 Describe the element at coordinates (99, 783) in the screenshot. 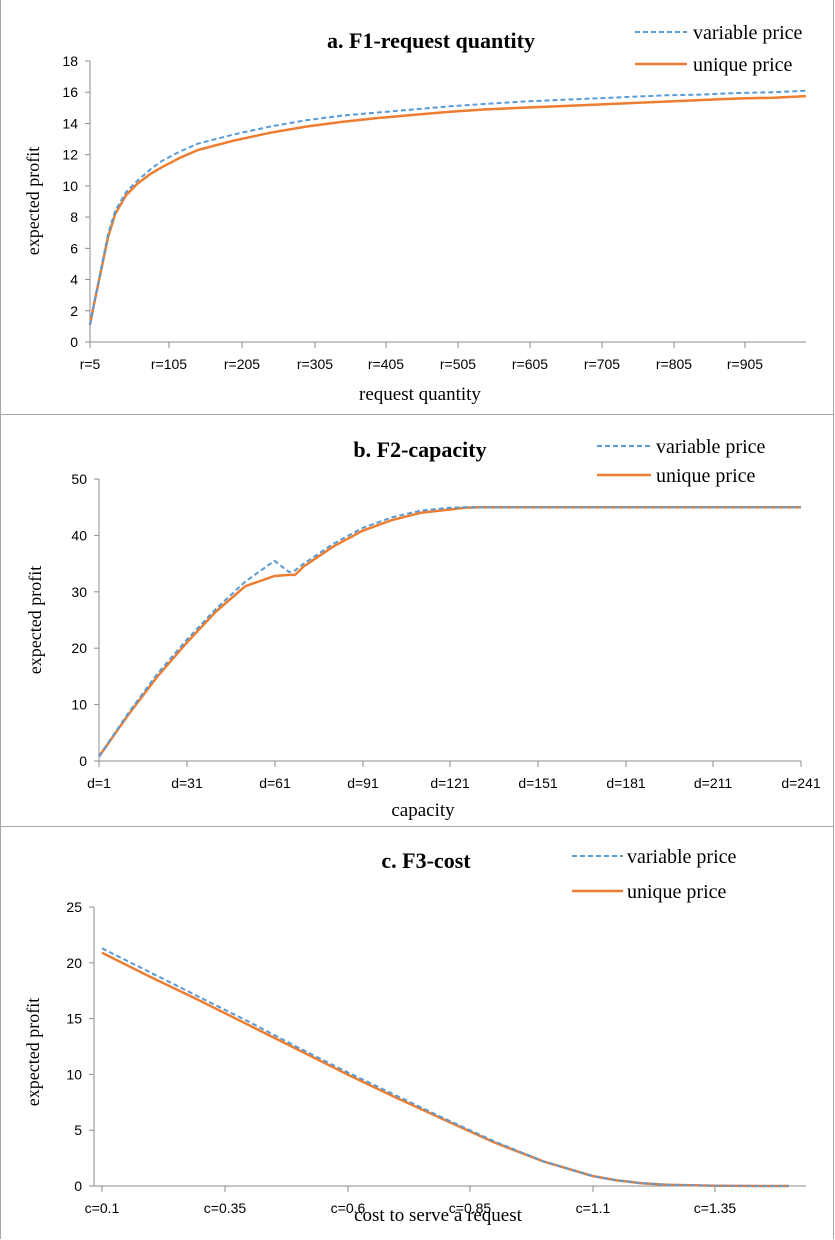

I see `x-tick-label: d=1` at that location.